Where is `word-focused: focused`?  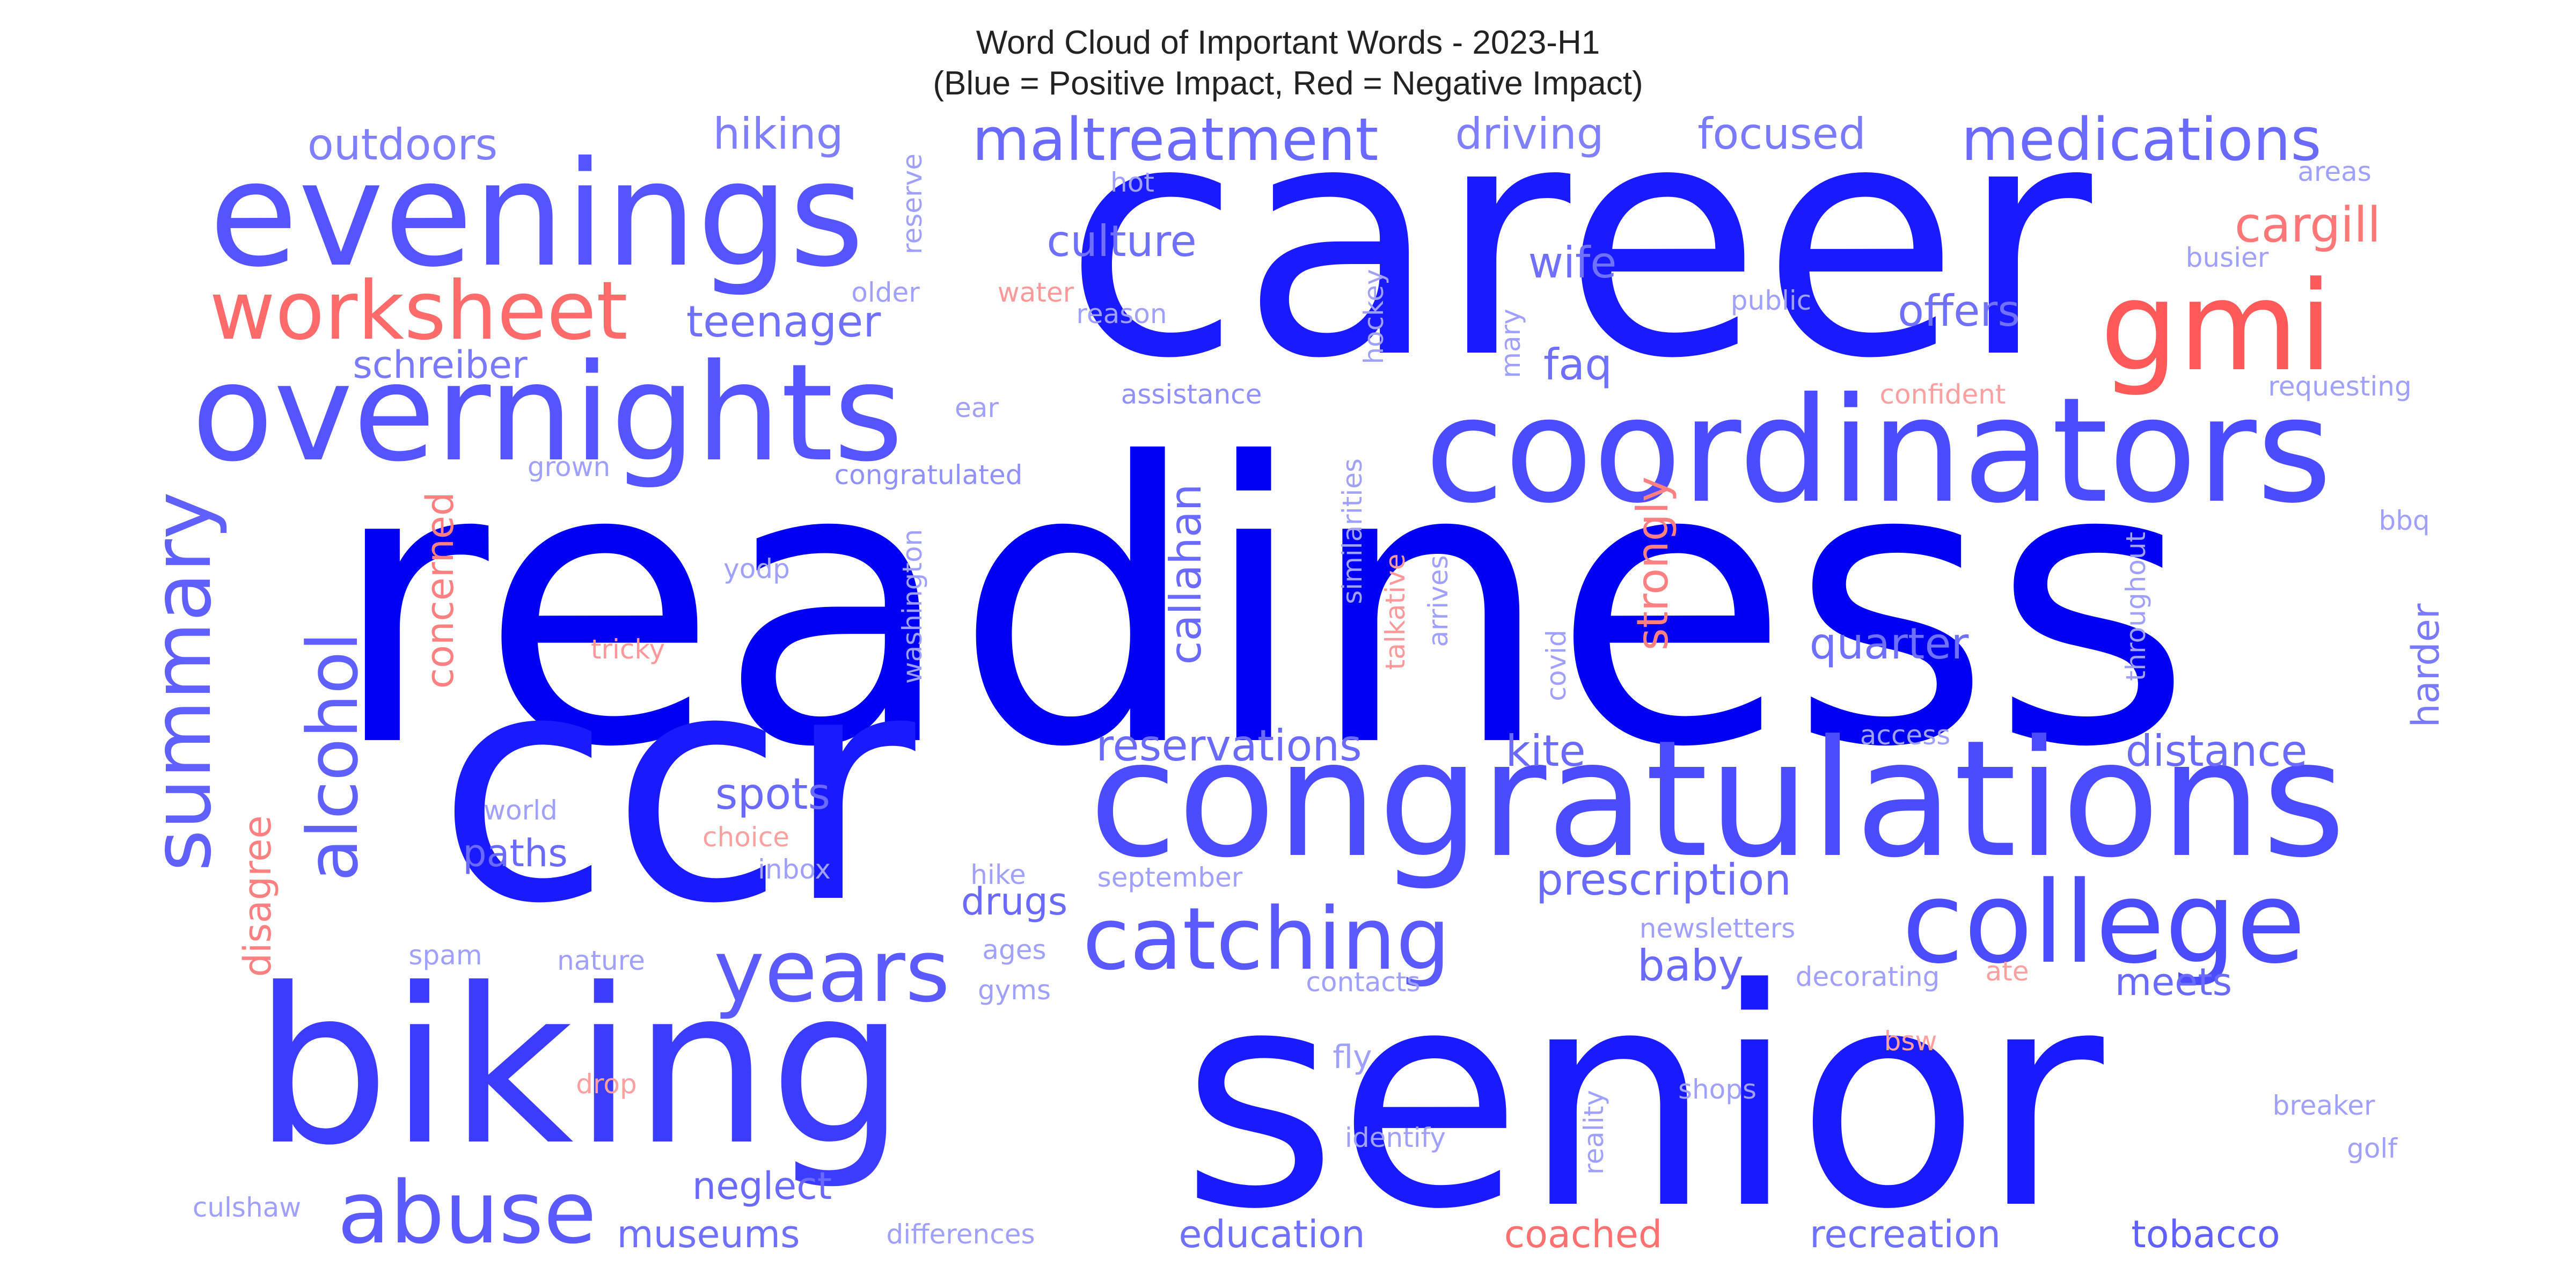
word-focused: focused is located at coordinates (1781, 134).